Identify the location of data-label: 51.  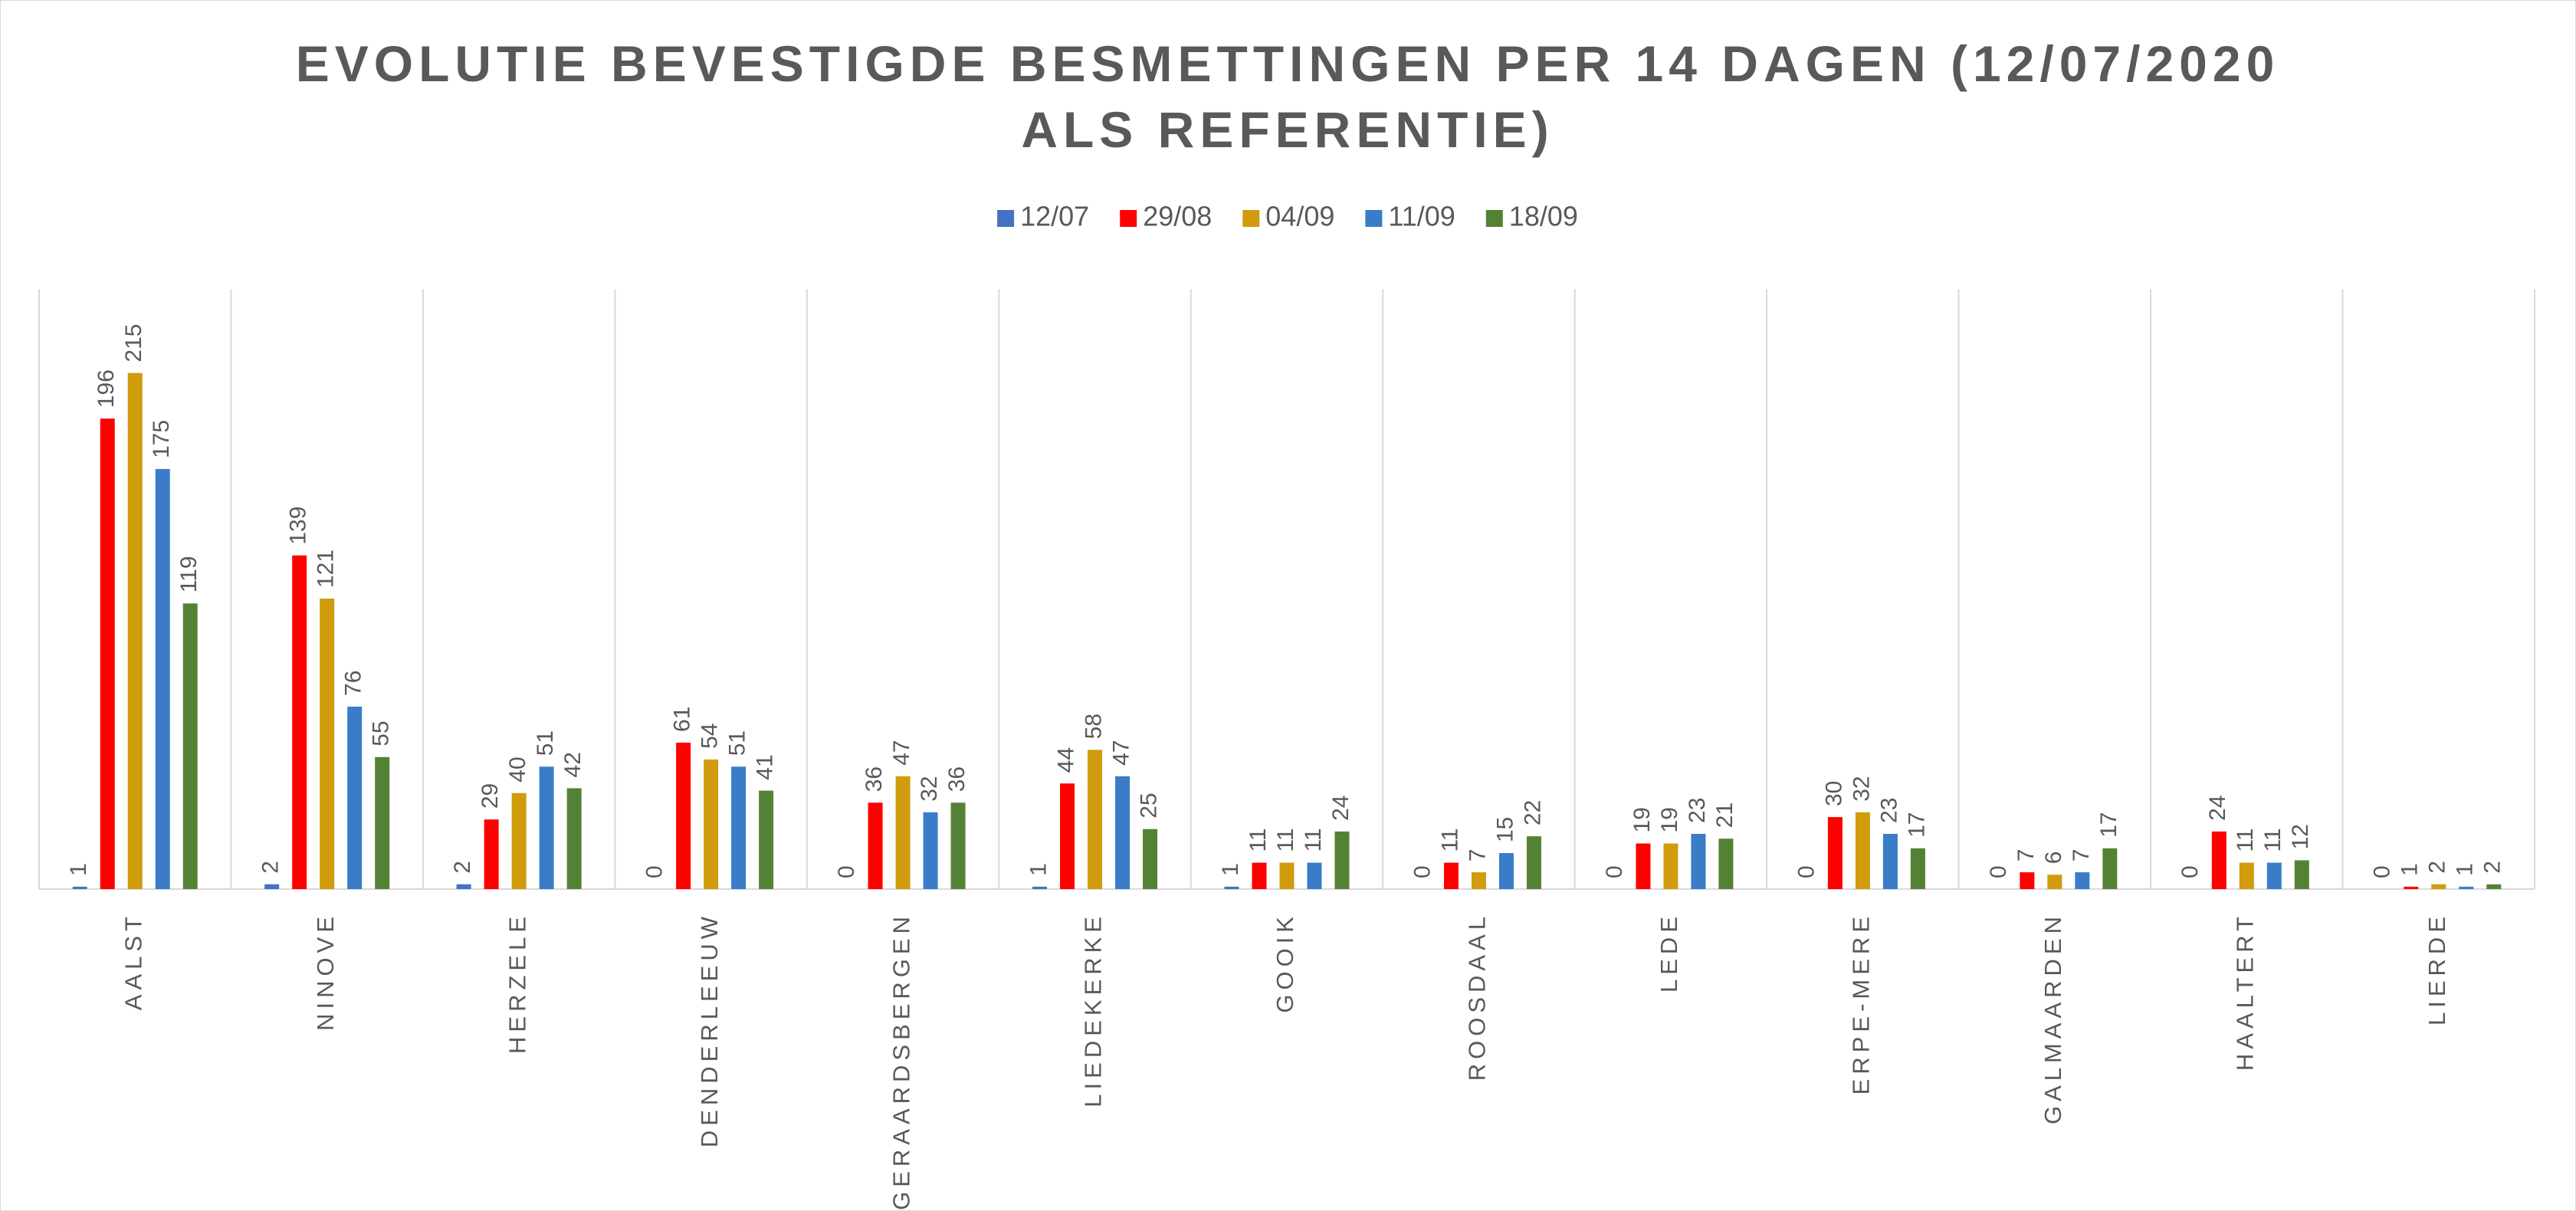
(737, 743).